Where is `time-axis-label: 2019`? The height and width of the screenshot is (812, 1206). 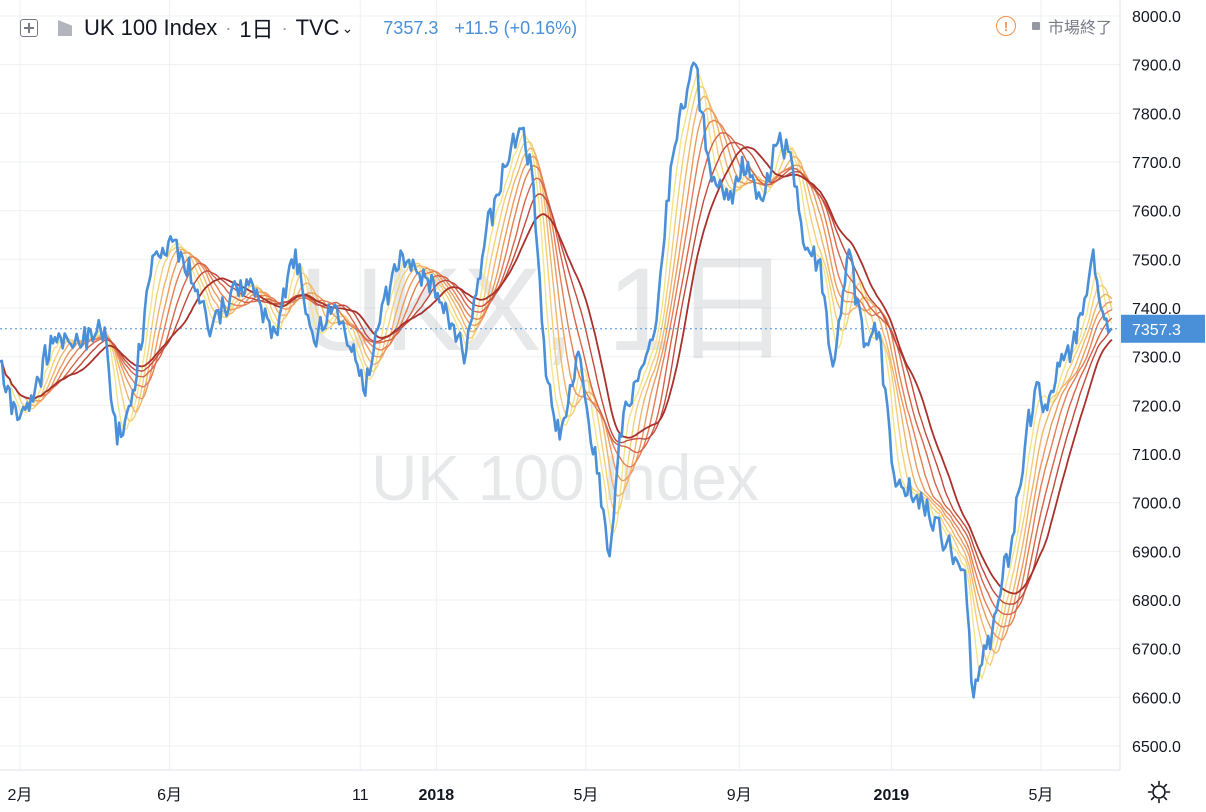 time-axis-label: 2019 is located at coordinates (892, 795).